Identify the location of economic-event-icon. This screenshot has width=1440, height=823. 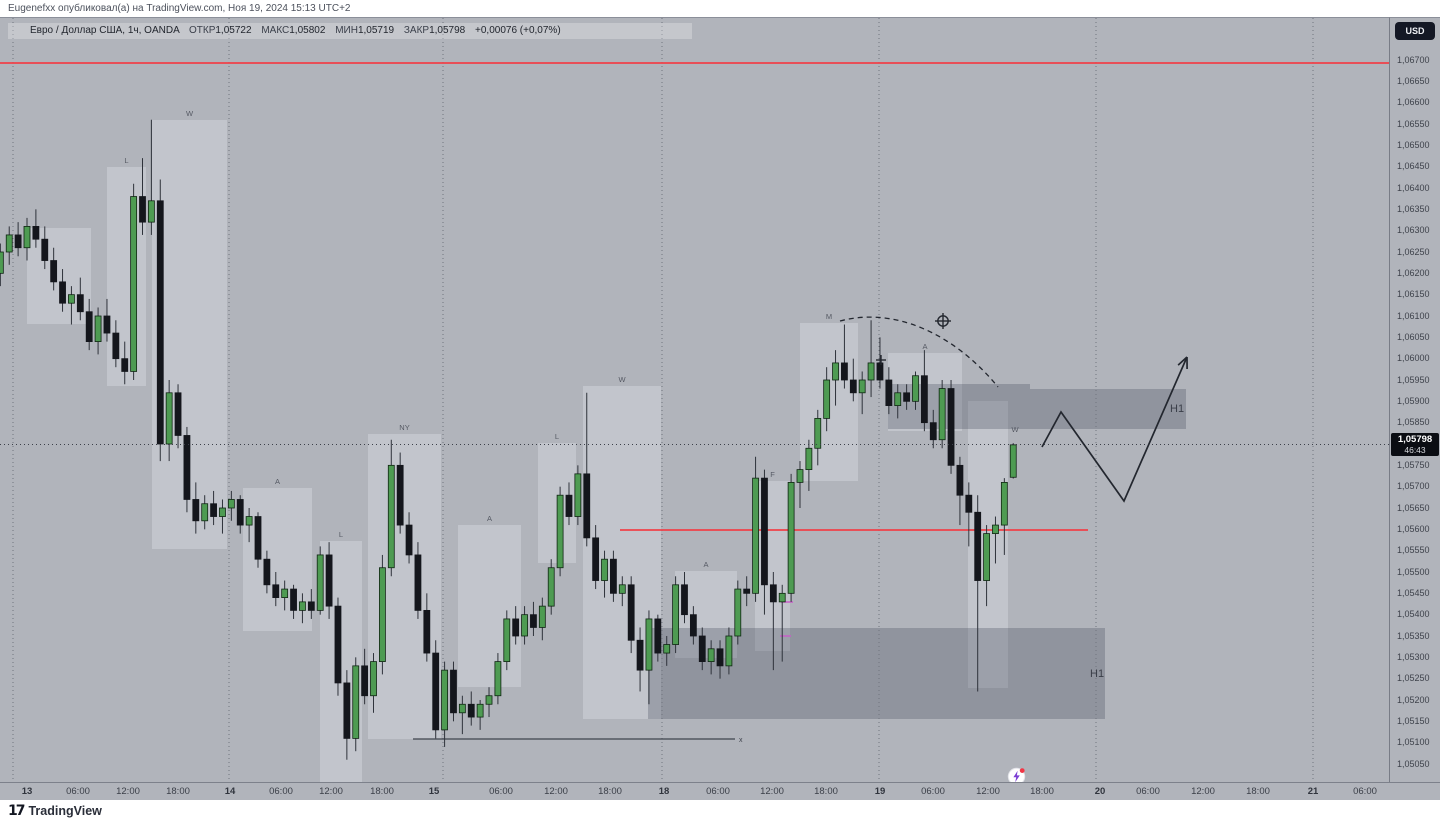
(1016, 776).